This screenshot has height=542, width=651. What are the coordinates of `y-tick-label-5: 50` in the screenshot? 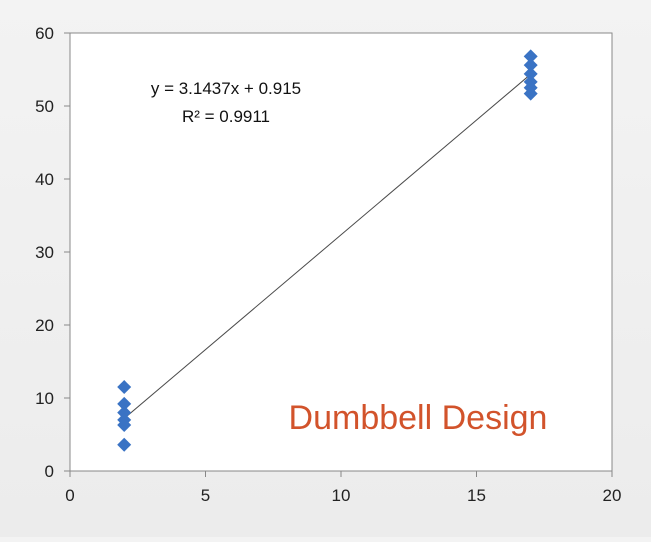 It's located at (44, 106).